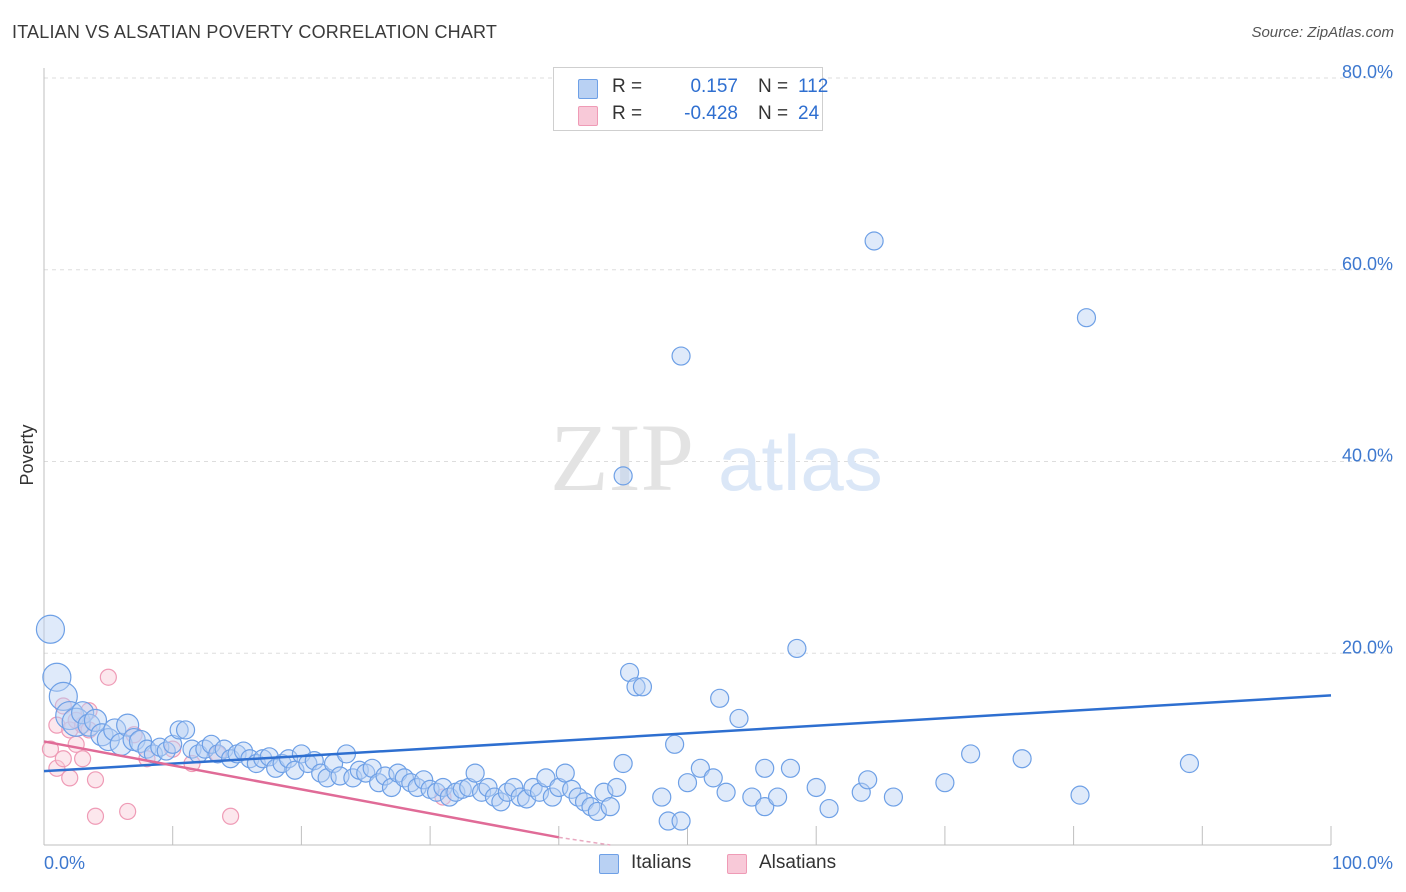  I want to click on source-label: Source: ZipAtlas.com, so click(1322, 32).